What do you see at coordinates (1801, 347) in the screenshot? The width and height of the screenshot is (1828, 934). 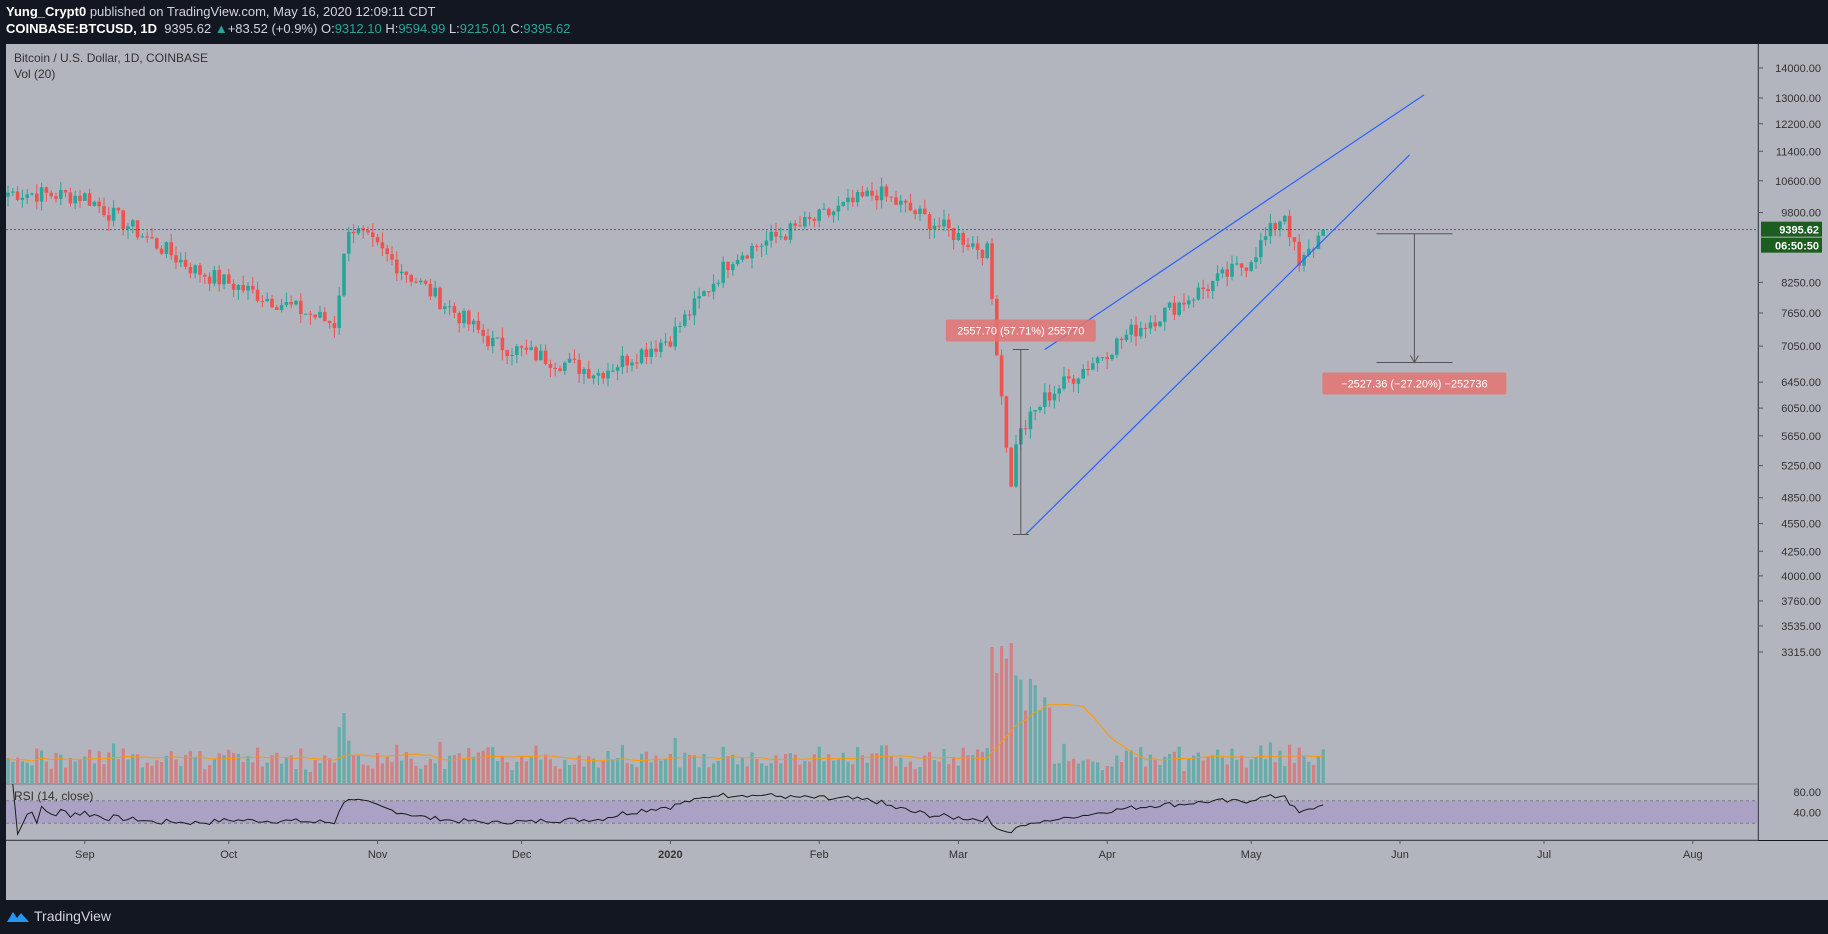 I see `price-axis-label: 7050.00` at bounding box center [1801, 347].